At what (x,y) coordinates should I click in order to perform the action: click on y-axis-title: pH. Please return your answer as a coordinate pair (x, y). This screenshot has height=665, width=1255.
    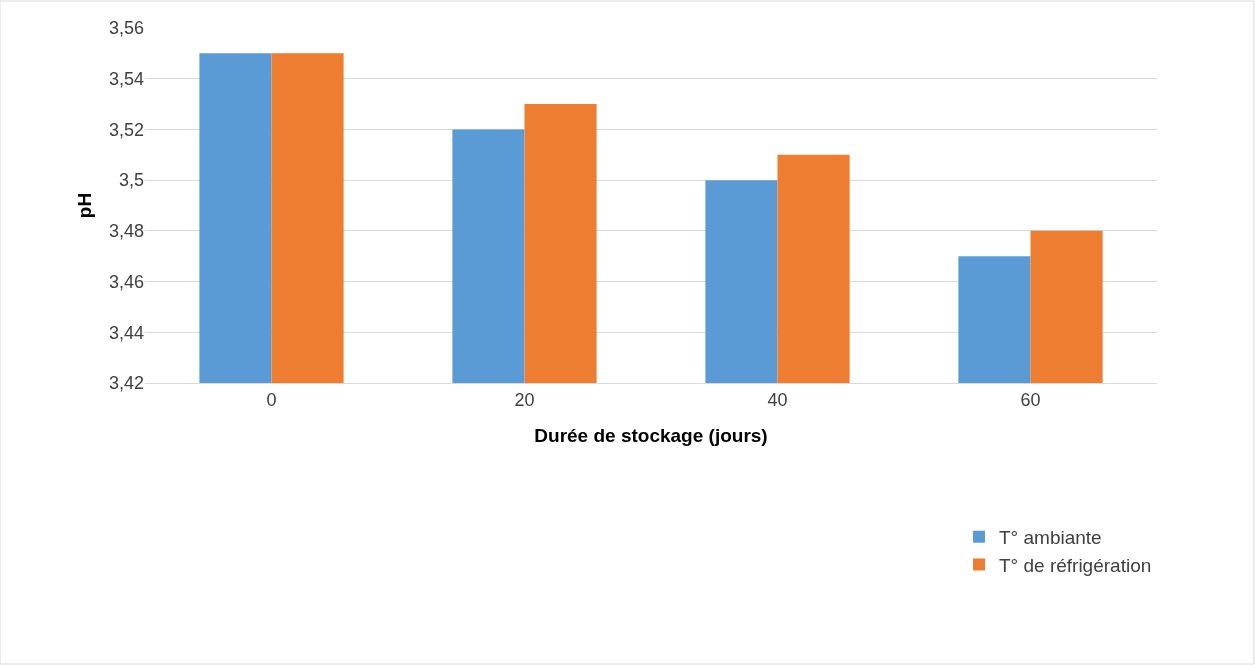
    Looking at the image, I should click on (84, 205).